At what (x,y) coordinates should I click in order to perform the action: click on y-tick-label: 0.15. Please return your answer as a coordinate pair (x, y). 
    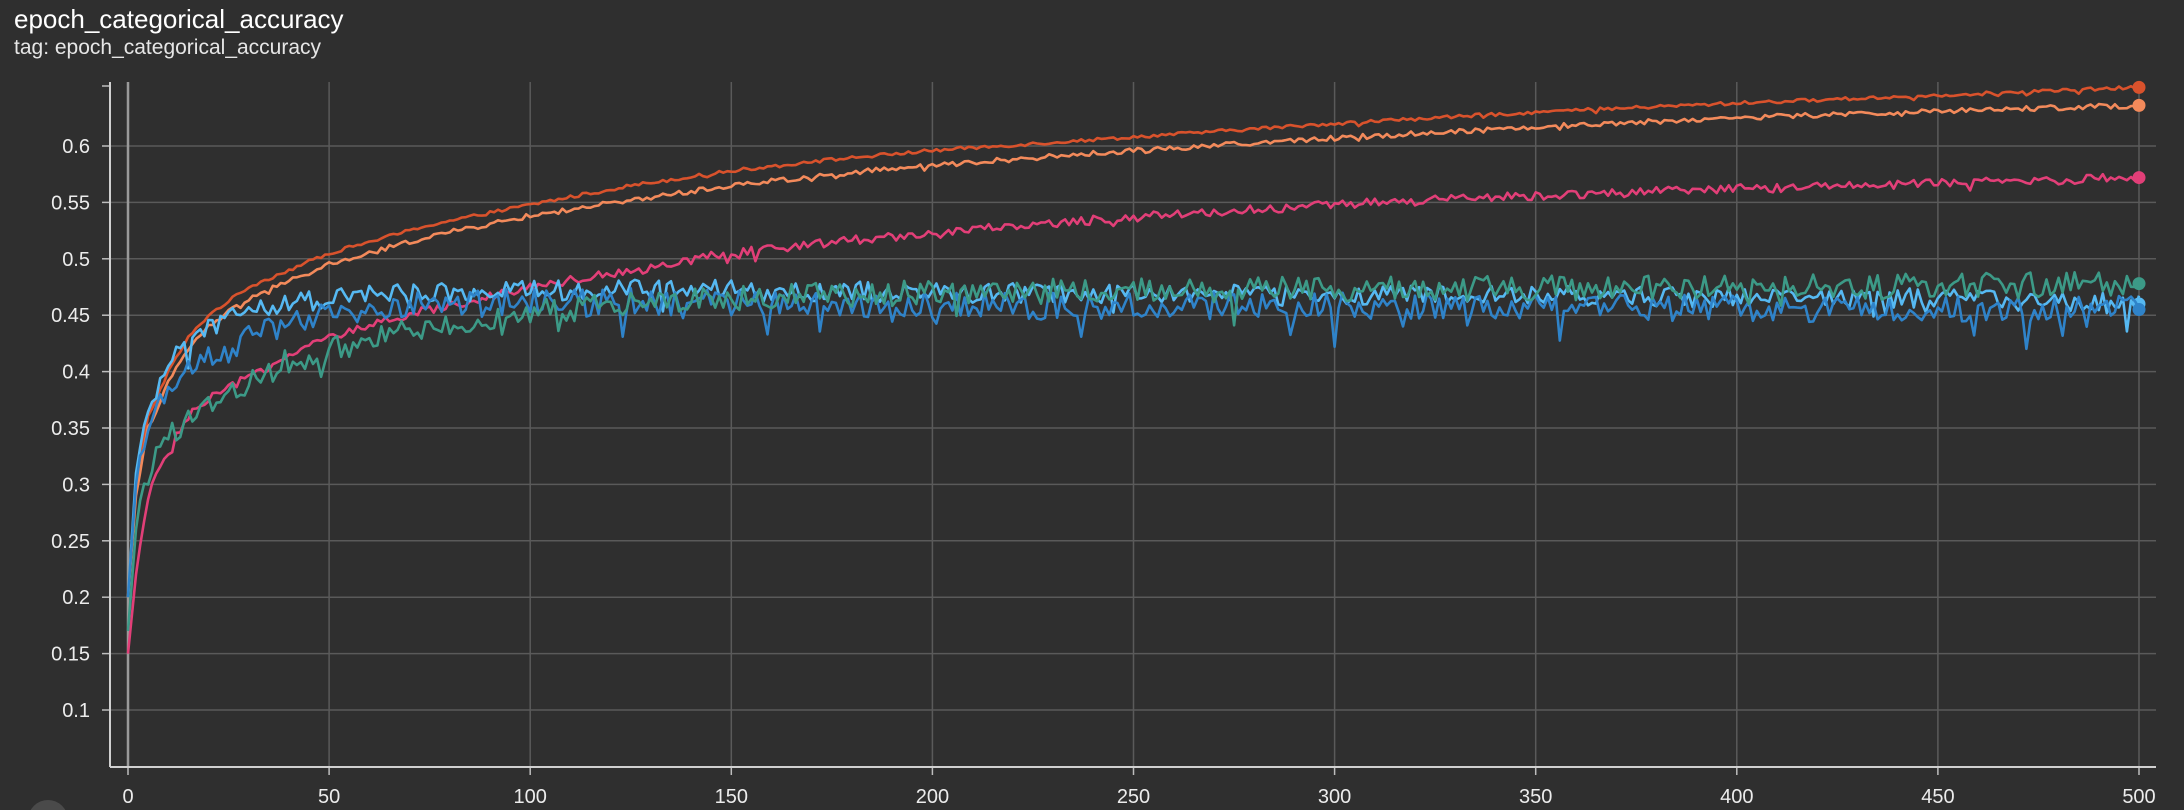
    Looking at the image, I should click on (70, 655).